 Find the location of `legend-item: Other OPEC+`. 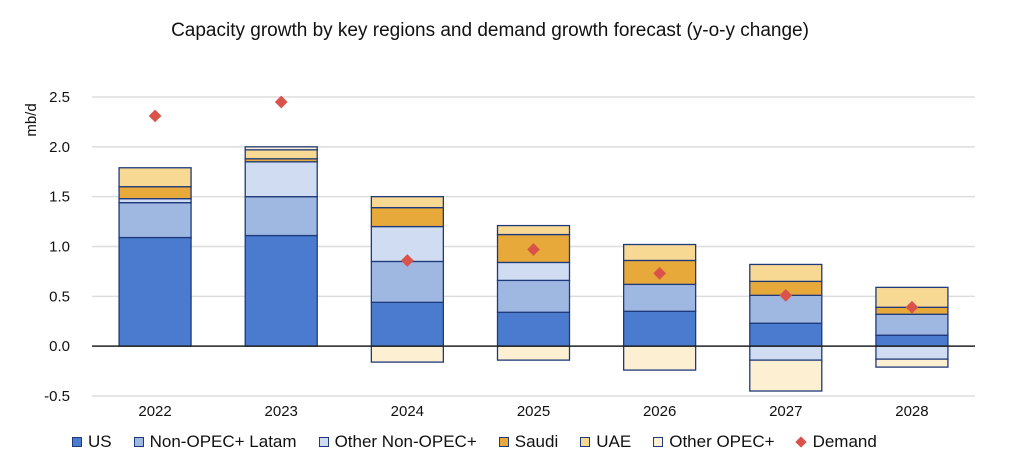

legend-item: Other OPEC+ is located at coordinates (714, 442).